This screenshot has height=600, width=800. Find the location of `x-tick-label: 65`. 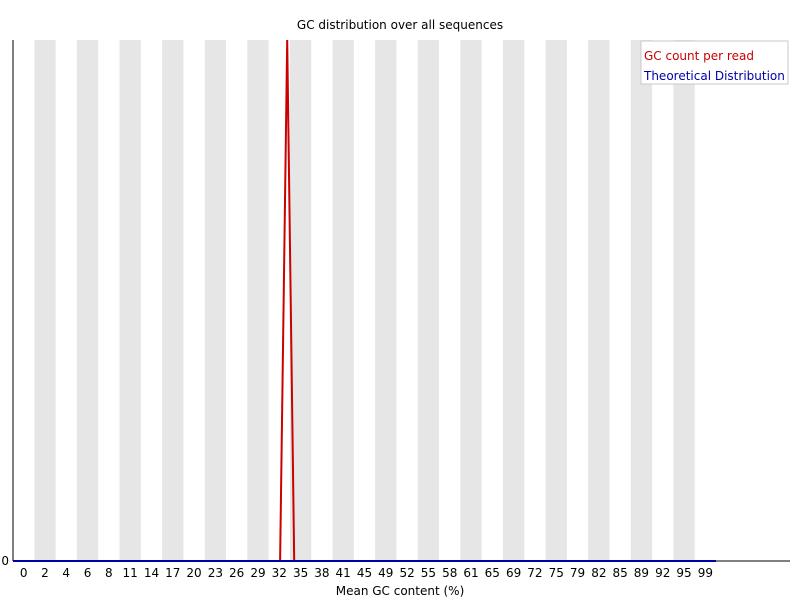

x-tick-label: 65 is located at coordinates (492, 573).